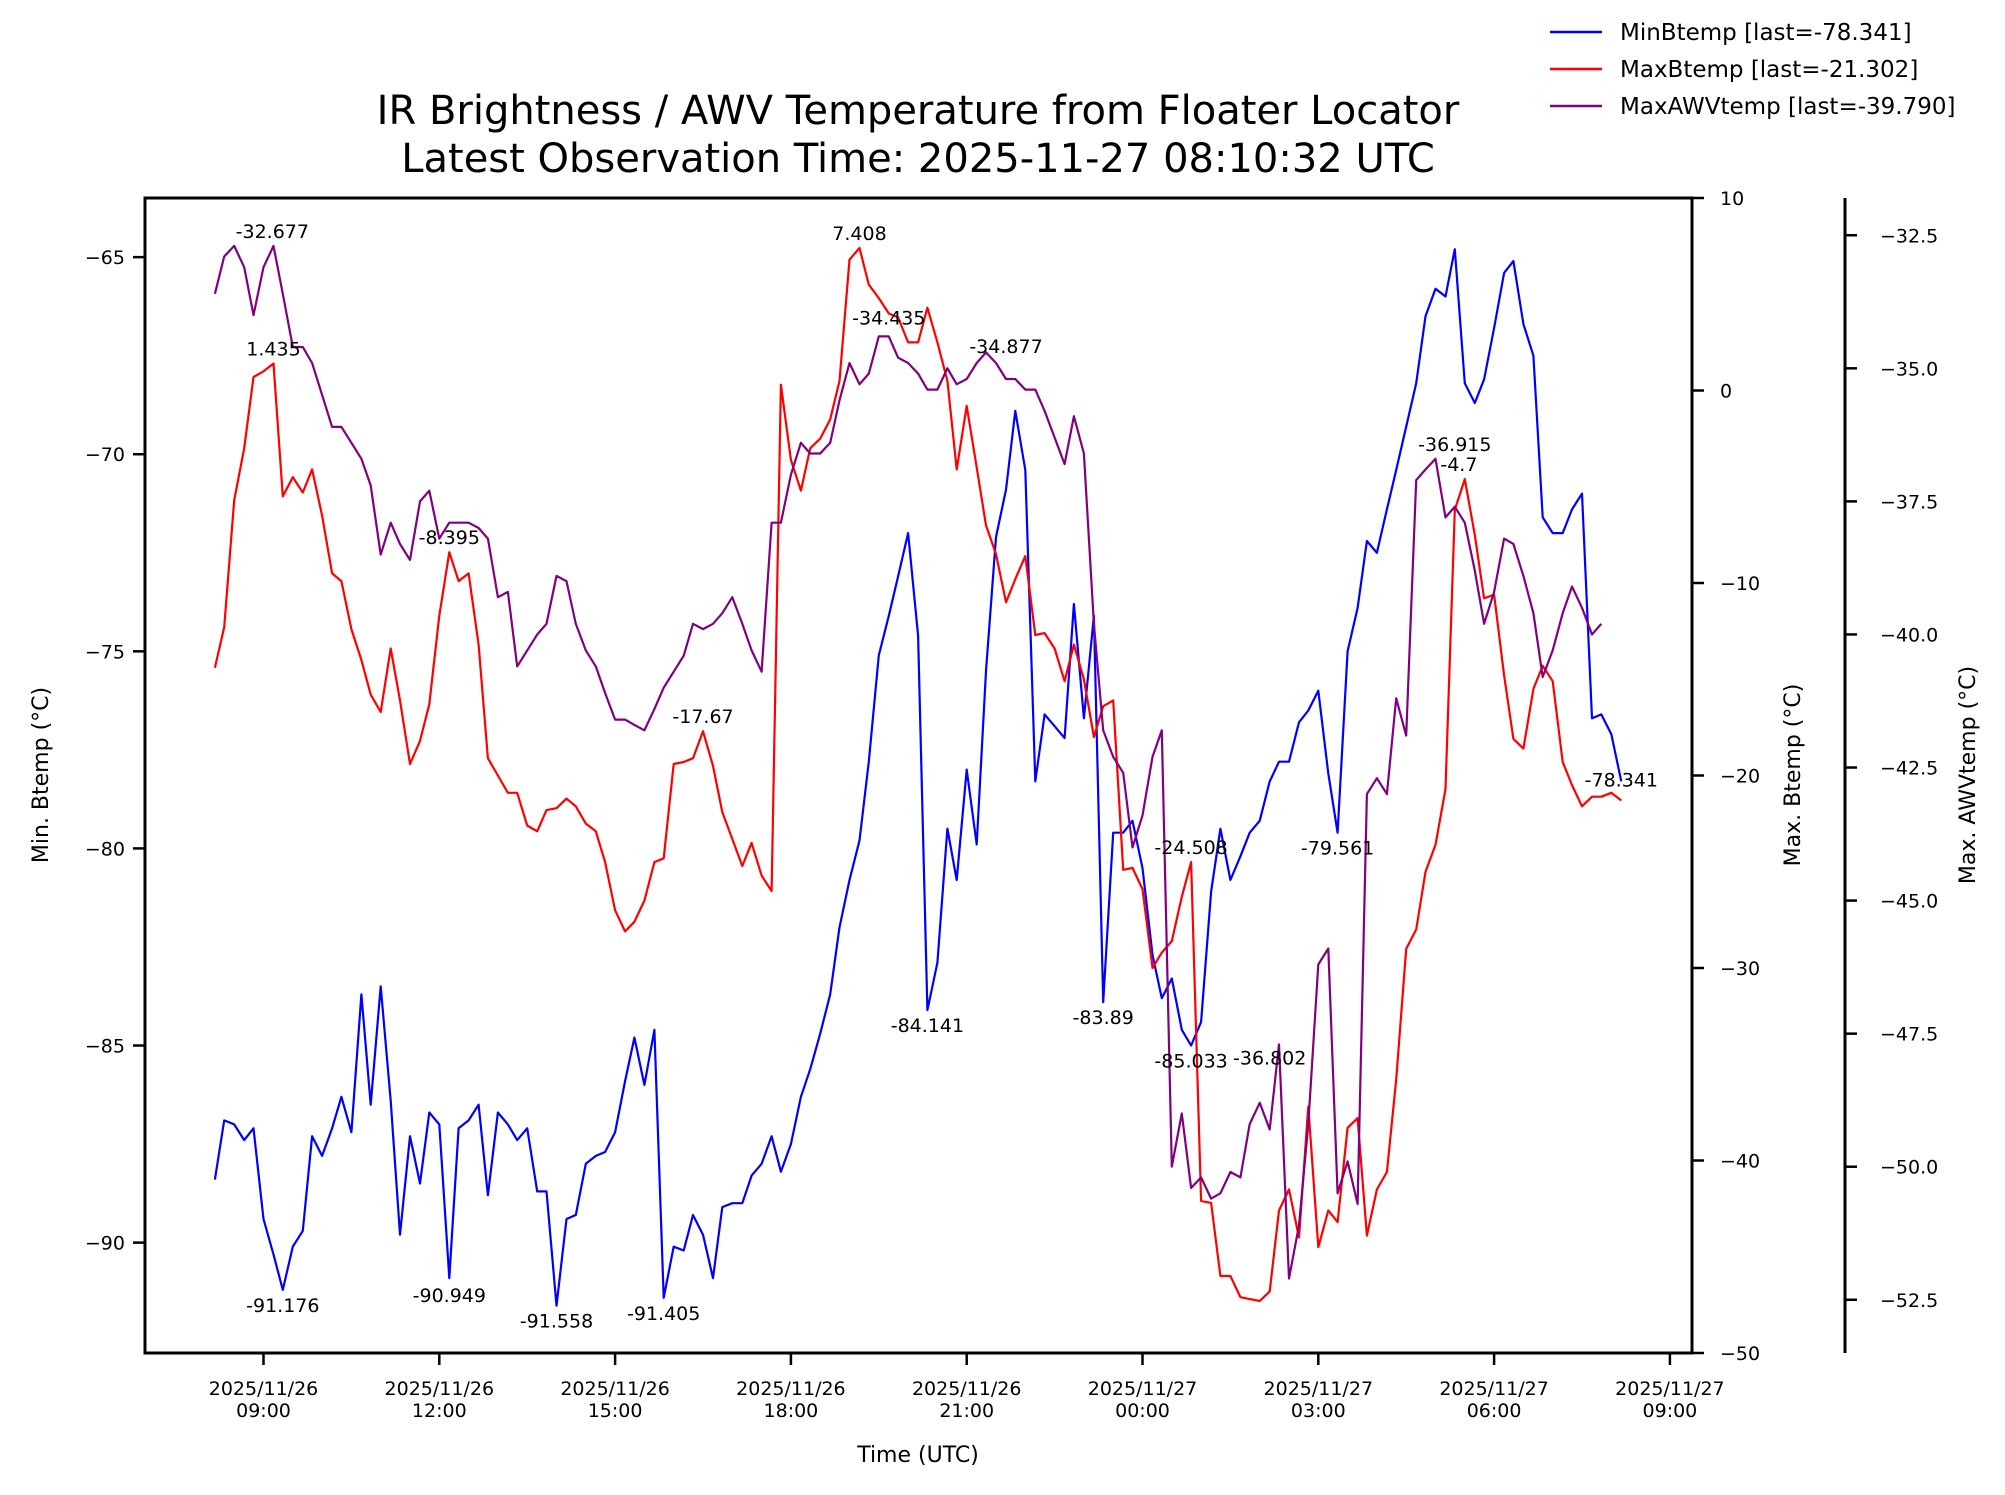 The height and width of the screenshot is (1495, 2005). What do you see at coordinates (115, 751) in the screenshot?
I see `min-btemp-axis: −65 −70 −75 −80 −85 −90` at bounding box center [115, 751].